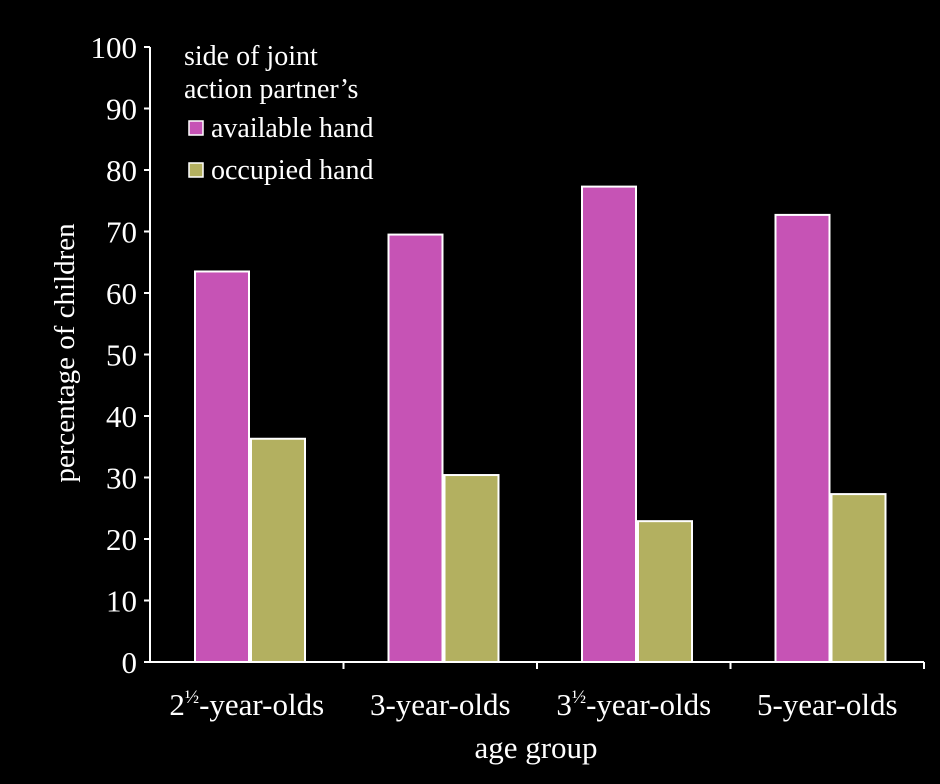 The width and height of the screenshot is (940, 784). I want to click on legend-label-occupied-hand: occupied hand, so click(292, 170).